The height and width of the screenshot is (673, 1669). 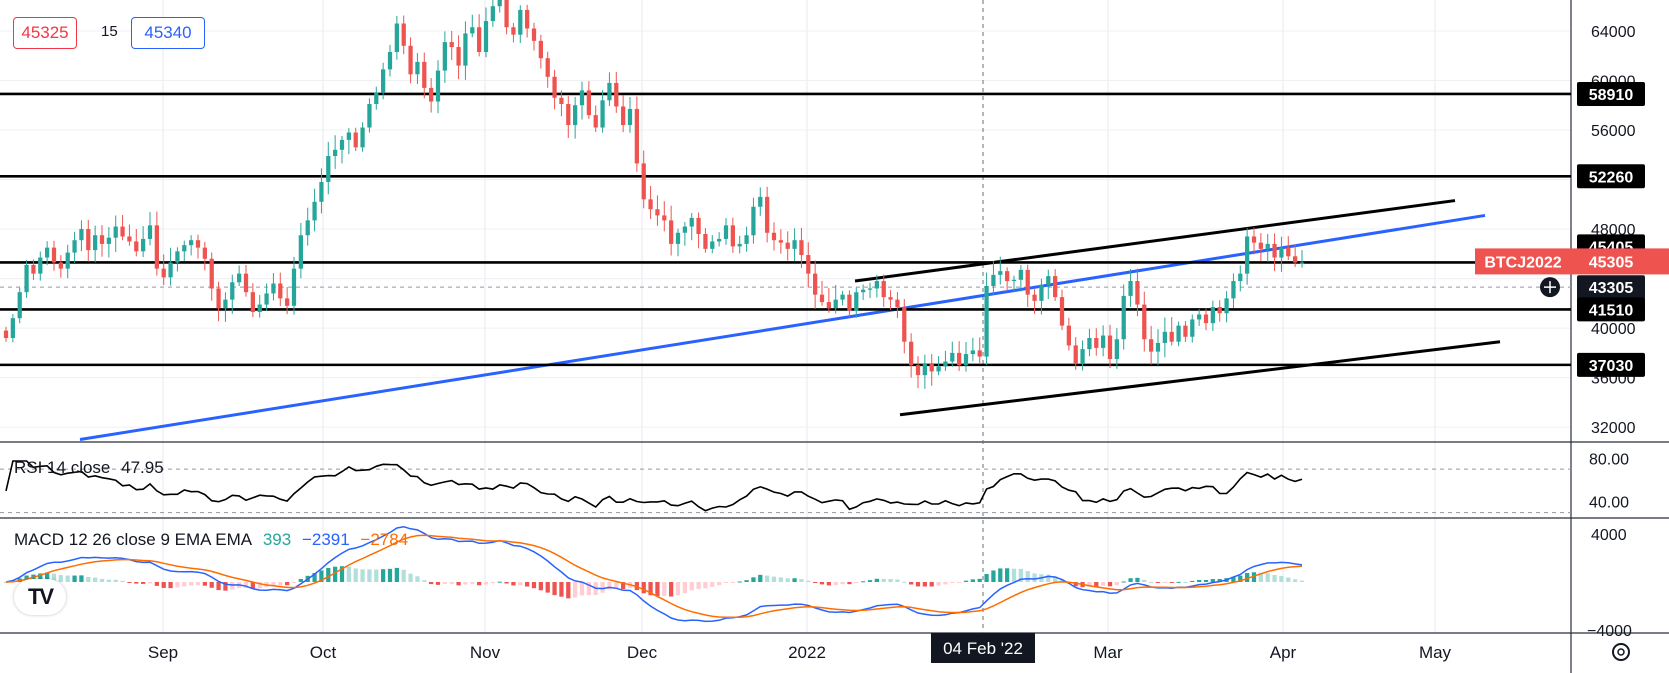 I want to click on macd-legend-macd: −2391, so click(x=325, y=539).